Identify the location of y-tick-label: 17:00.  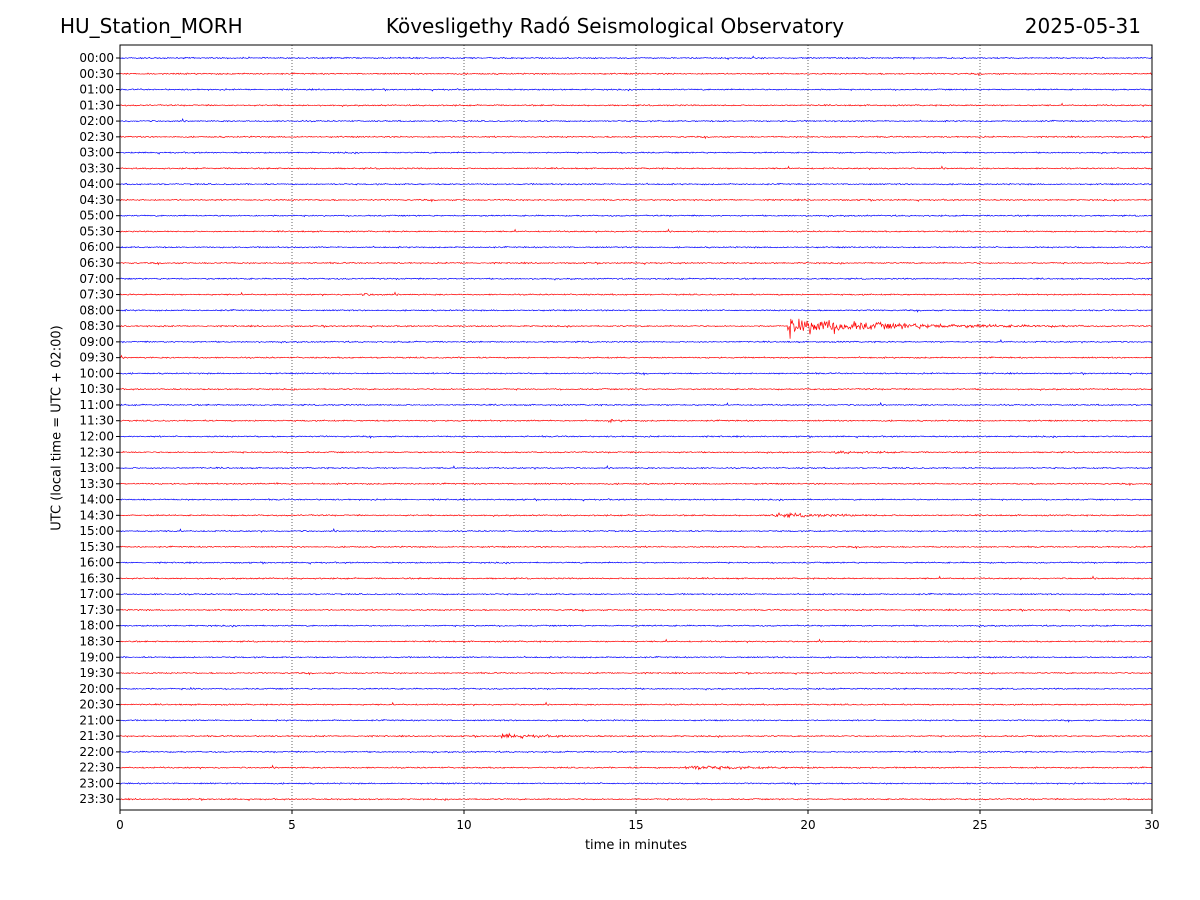
(96, 594).